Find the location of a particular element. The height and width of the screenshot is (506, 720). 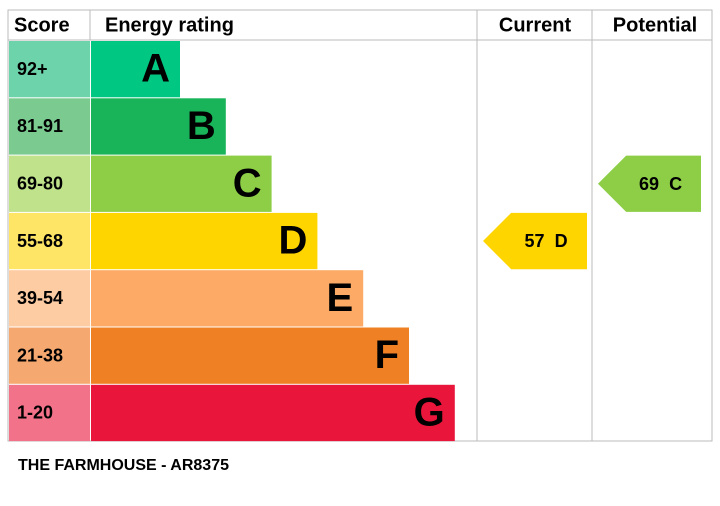

header-potential: Potential is located at coordinates (655, 25).